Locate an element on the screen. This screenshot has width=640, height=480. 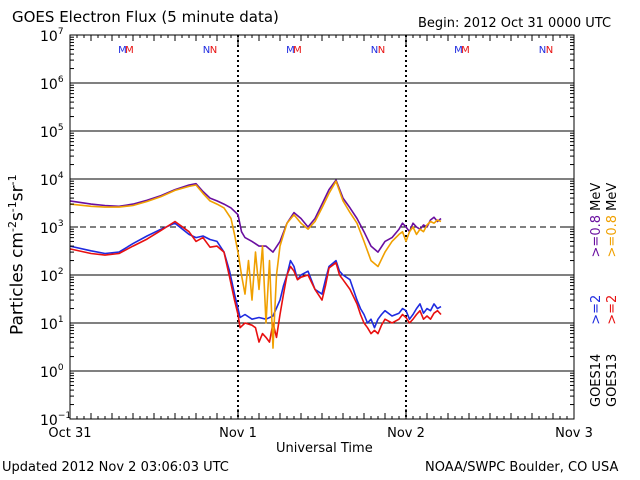
credit-text: NOAA/SWPC Boulder, CO USA is located at coordinates (522, 467).